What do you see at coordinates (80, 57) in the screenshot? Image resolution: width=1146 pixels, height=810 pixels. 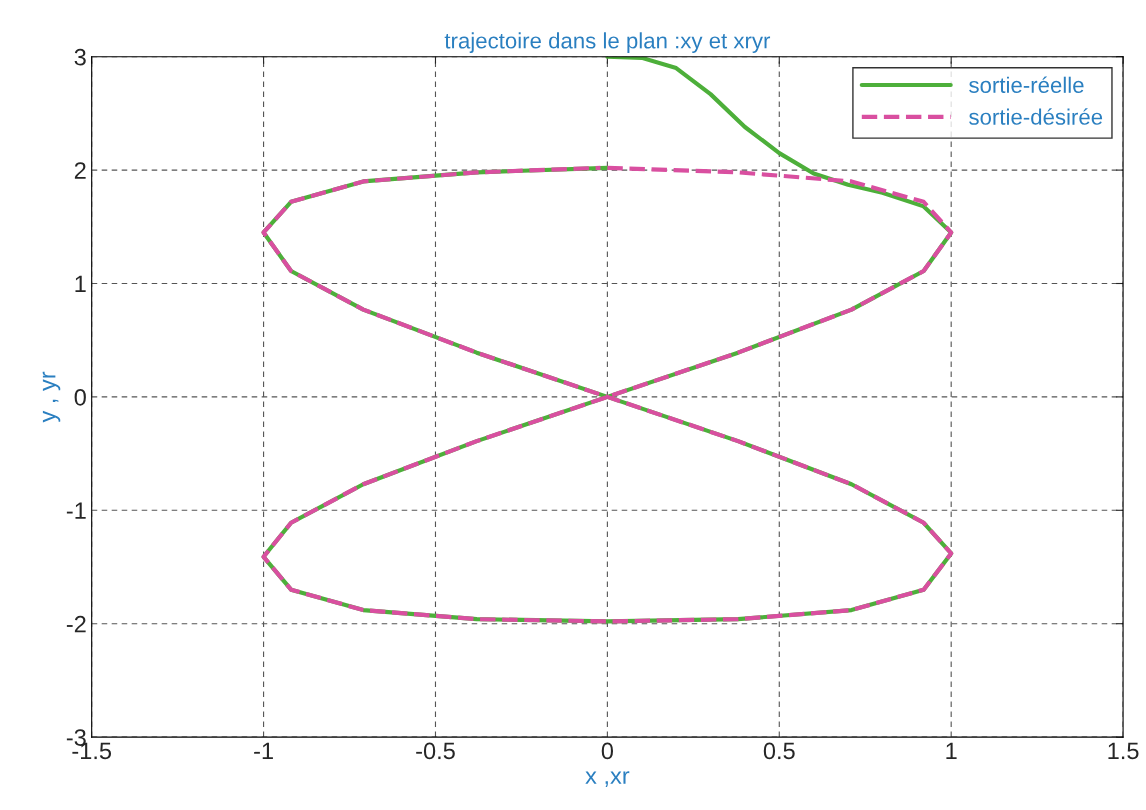 I see `y-tick-label: 3` at bounding box center [80, 57].